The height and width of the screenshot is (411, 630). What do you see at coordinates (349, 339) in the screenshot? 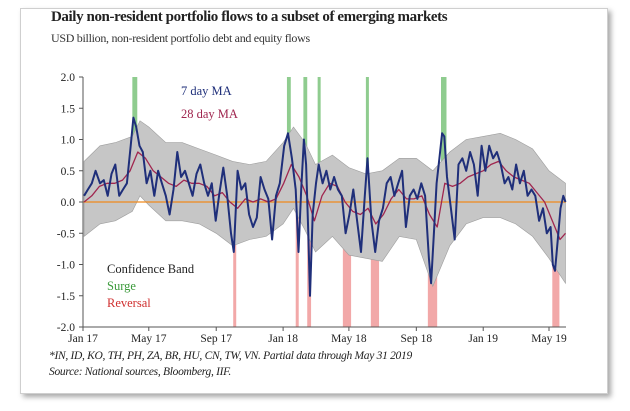
I see `x-tick-label: May 18` at bounding box center [349, 339].